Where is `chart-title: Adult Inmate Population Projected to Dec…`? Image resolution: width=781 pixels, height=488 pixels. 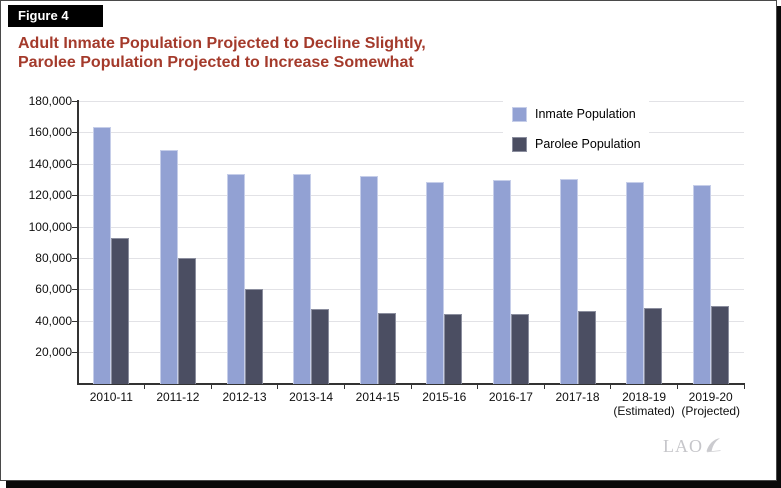 chart-title: Adult Inmate Population Projected to Dec… is located at coordinates (222, 53).